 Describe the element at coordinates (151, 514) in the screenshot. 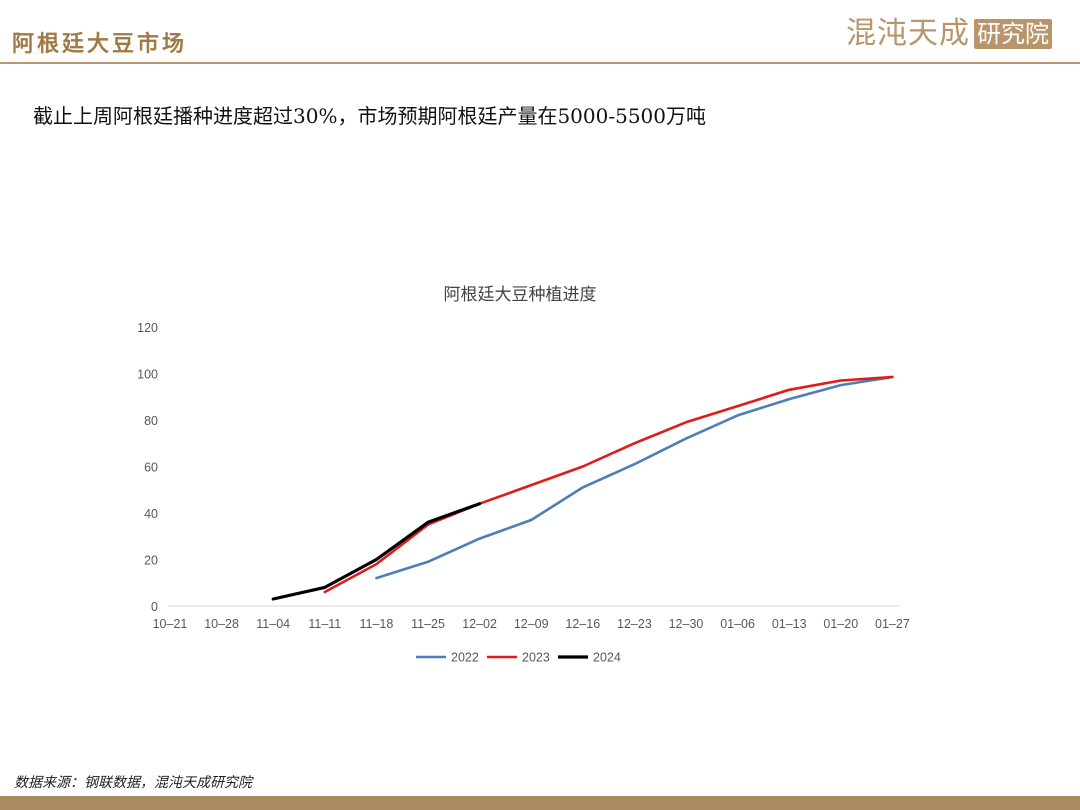

I see `y-tick-label: 40` at that location.